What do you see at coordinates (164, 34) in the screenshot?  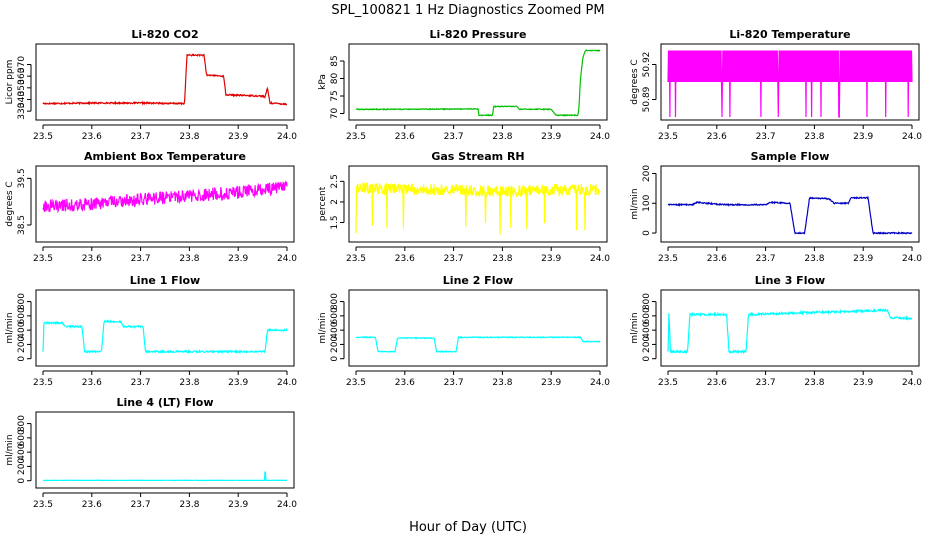 I see `panel-title: Li-820 CO2` at bounding box center [164, 34].